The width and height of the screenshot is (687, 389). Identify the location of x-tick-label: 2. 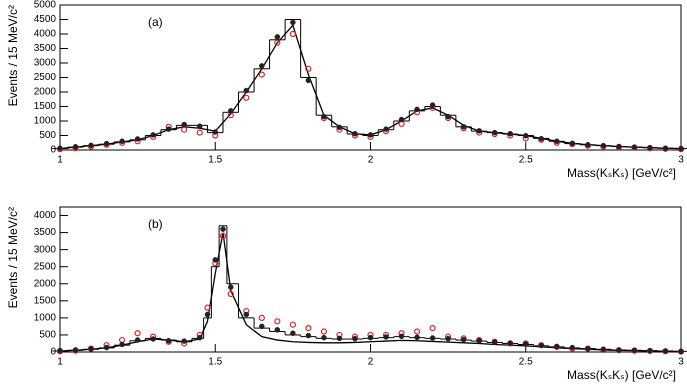
(371, 362).